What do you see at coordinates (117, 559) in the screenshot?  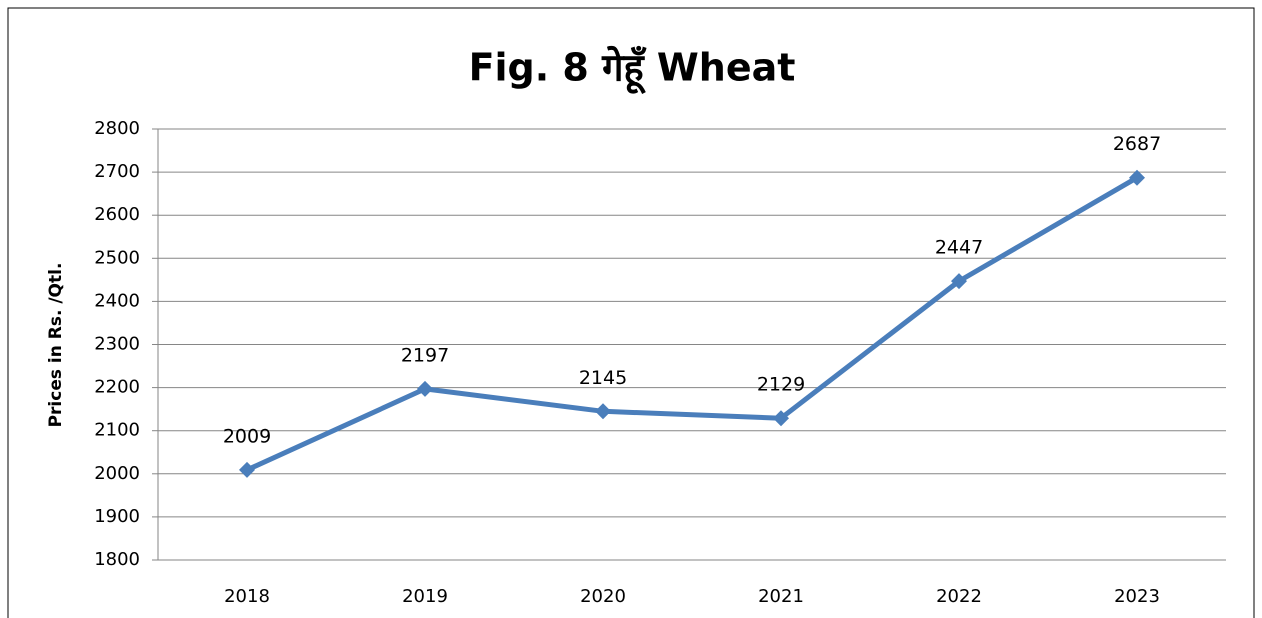 I see `y-tick-label: 1800` at bounding box center [117, 559].